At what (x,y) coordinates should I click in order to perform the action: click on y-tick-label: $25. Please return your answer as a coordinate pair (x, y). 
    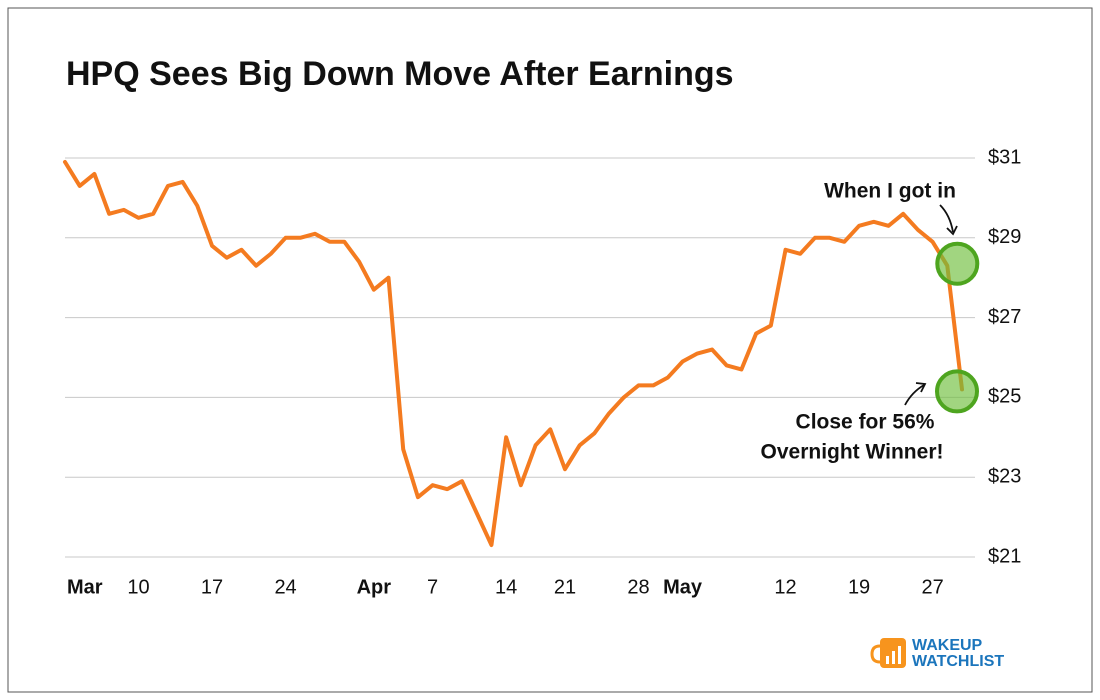
    Looking at the image, I should click on (1004, 397).